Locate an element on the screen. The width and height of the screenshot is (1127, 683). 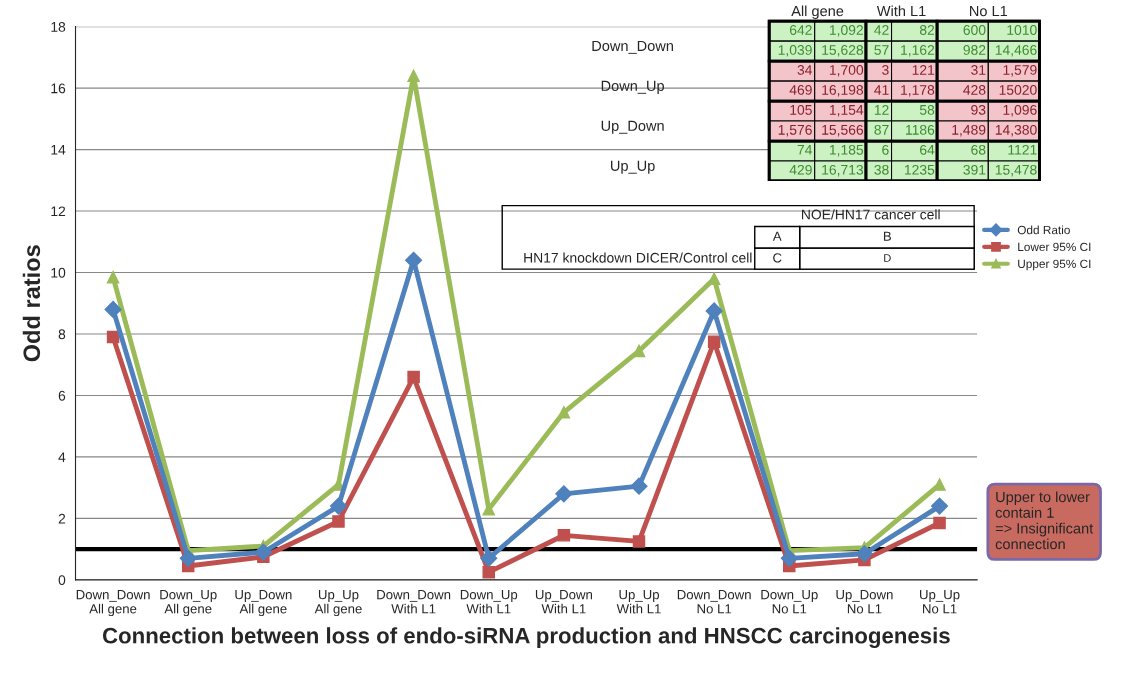
text: 58 is located at coordinates (927, 109).